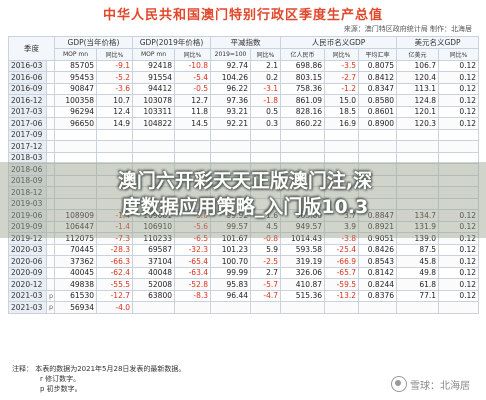  Describe the element at coordinates (230, 215) in the screenshot. I see `value-cell: 99.92` at that location.